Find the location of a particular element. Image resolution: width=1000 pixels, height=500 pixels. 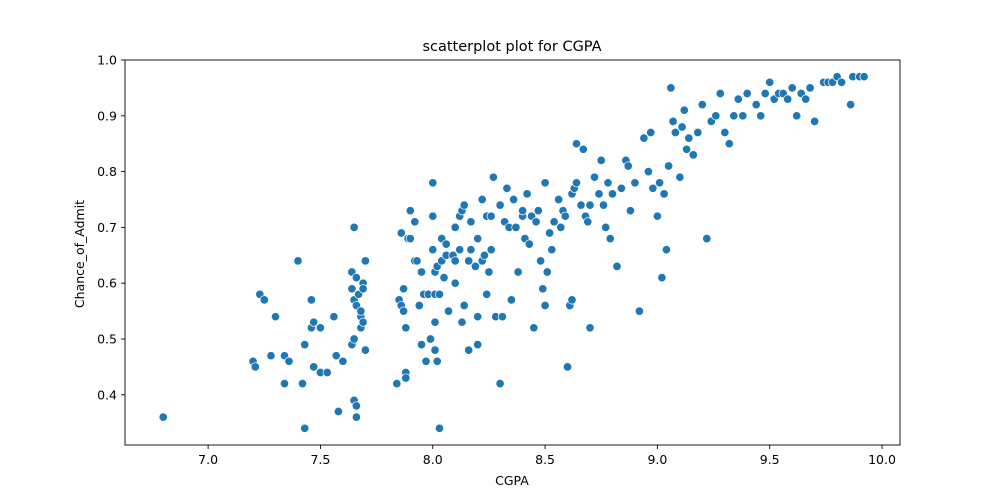

y-tick-label: 0.9 is located at coordinates (107, 115).